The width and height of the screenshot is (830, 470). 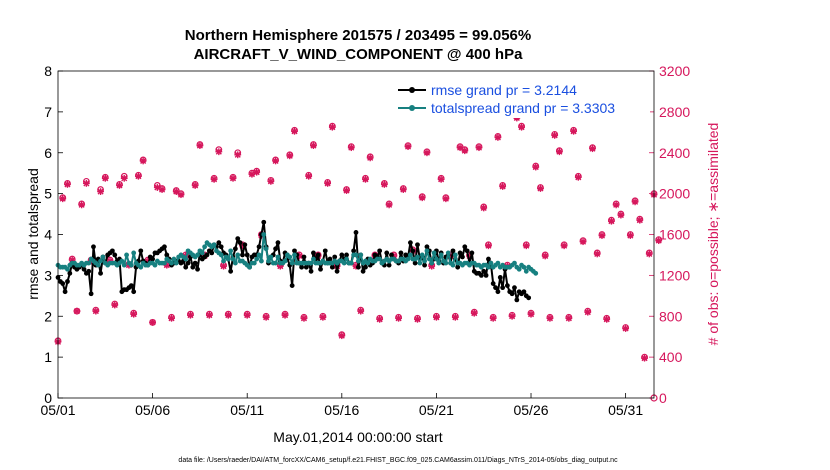 I want to click on left-tick-label: 0, so click(x=48, y=398).